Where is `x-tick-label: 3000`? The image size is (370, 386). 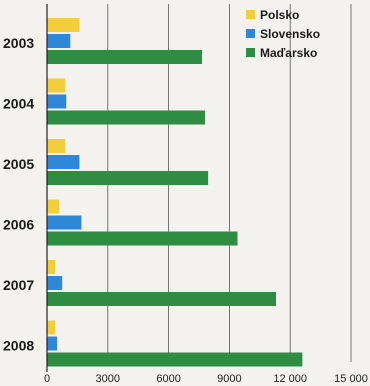 x-tick-label: 3000 is located at coordinates (108, 379).